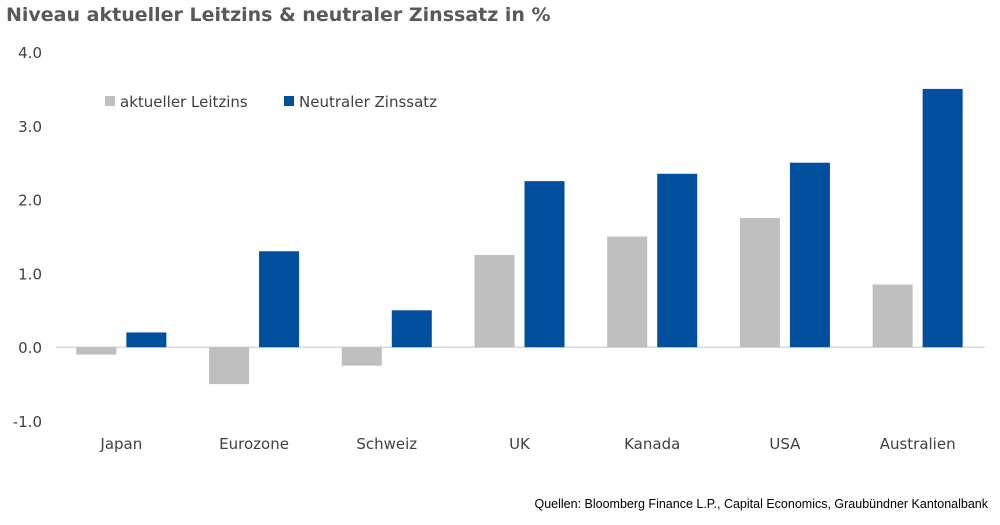 This screenshot has height=525, width=1000. I want to click on y-tick-label: 2.0, so click(30, 201).